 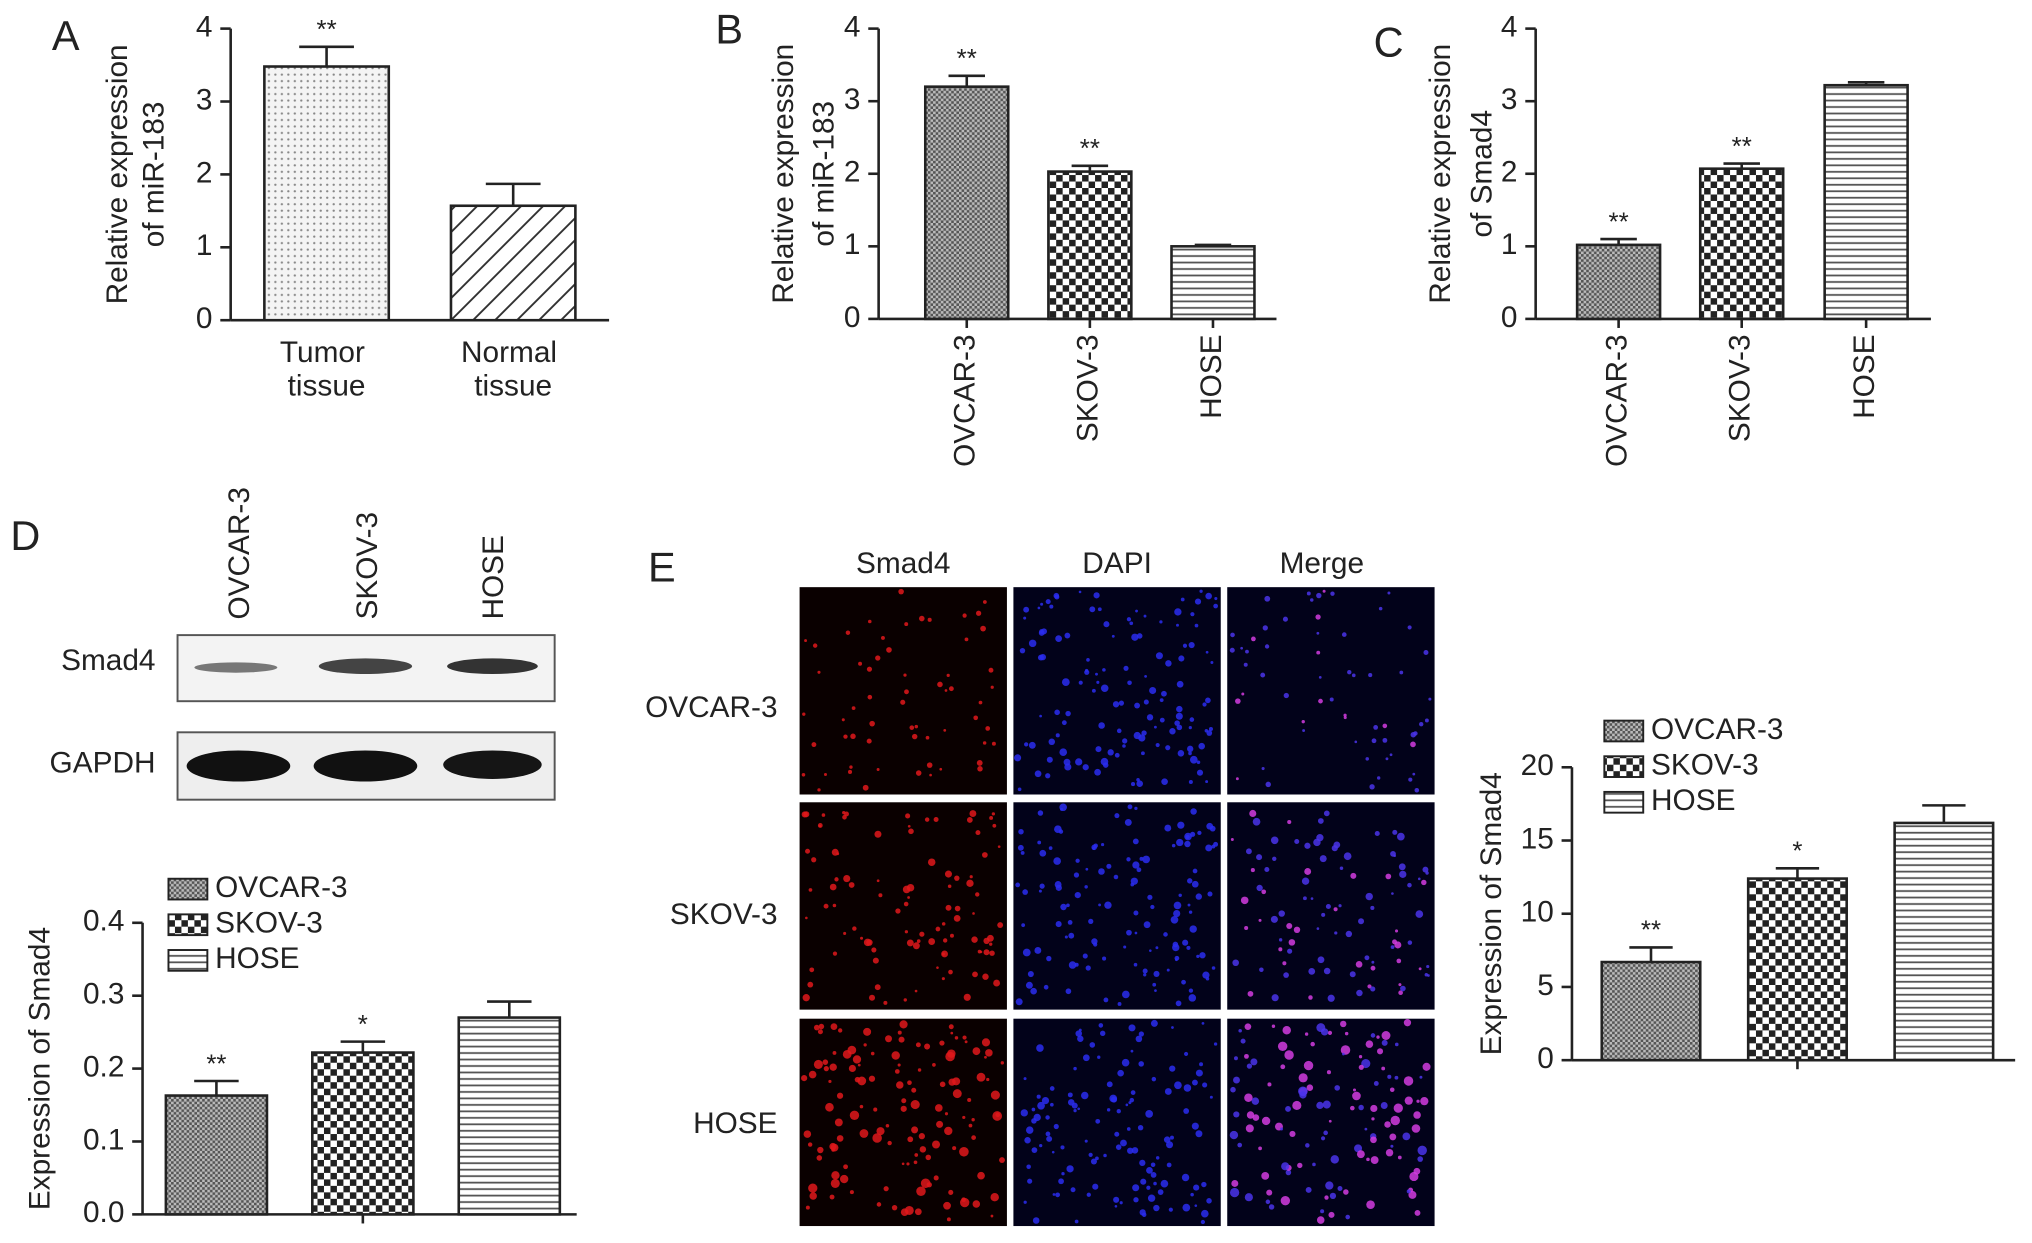 What do you see at coordinates (735, 1123) in the screenshot?
I see `image-row-label: HOSE` at bounding box center [735, 1123].